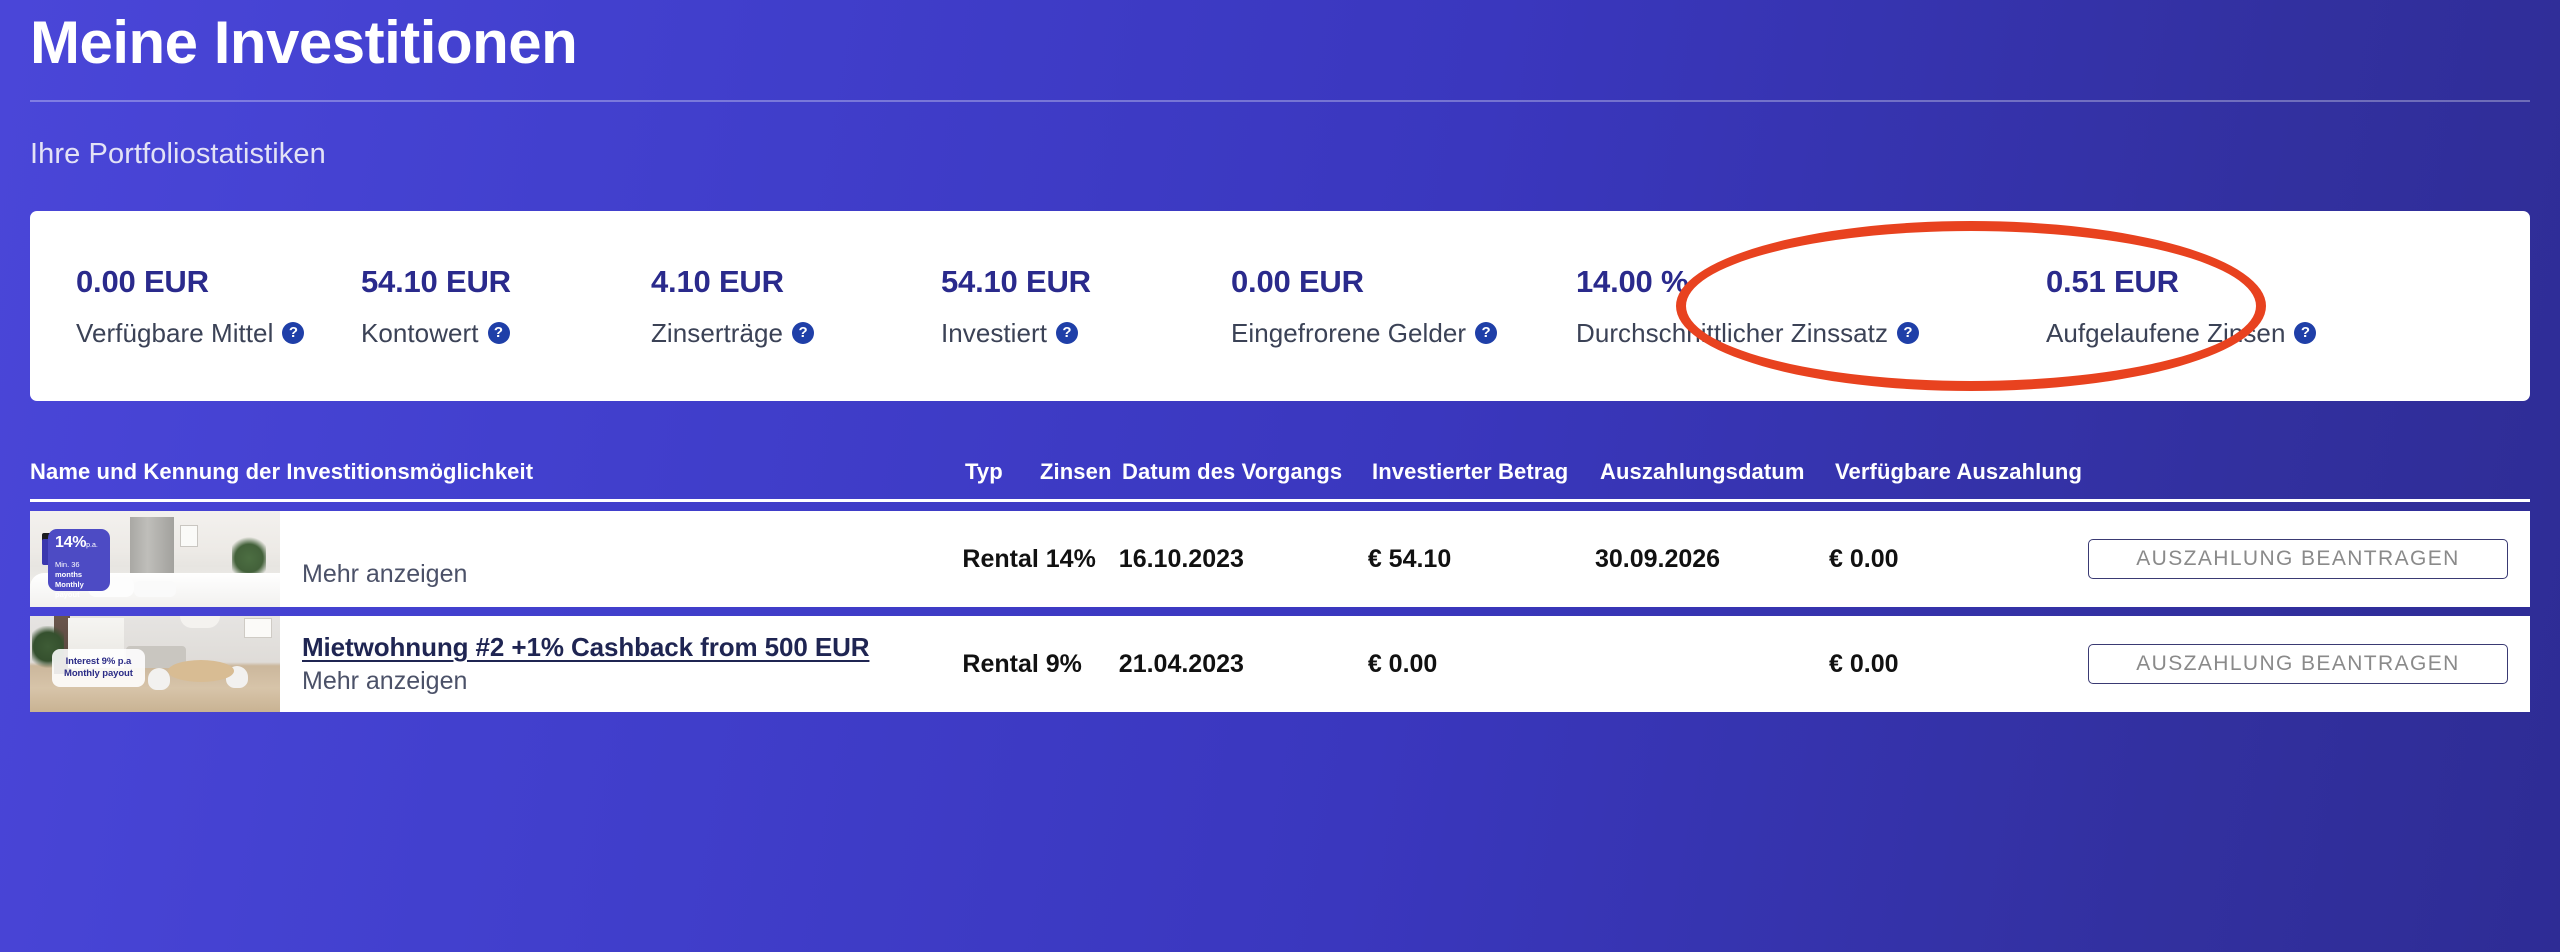 The width and height of the screenshot is (2560, 952). What do you see at coordinates (506, 306) in the screenshot?
I see `stat-kontowert: 54.10 EUR Kontowert ?` at bounding box center [506, 306].